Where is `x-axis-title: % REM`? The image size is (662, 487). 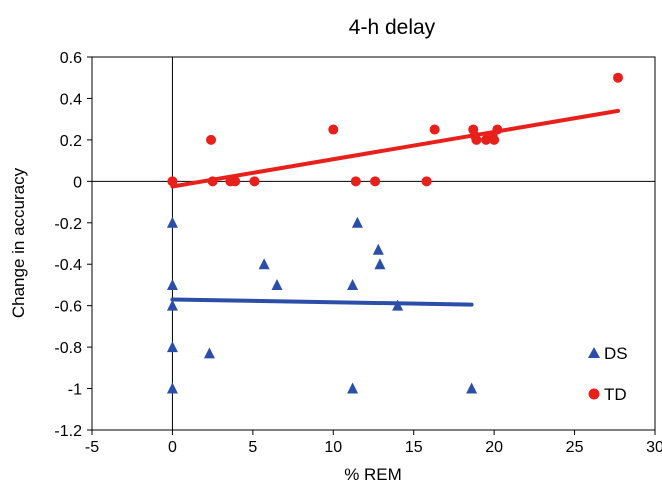 x-axis-title: % REM is located at coordinates (373, 474).